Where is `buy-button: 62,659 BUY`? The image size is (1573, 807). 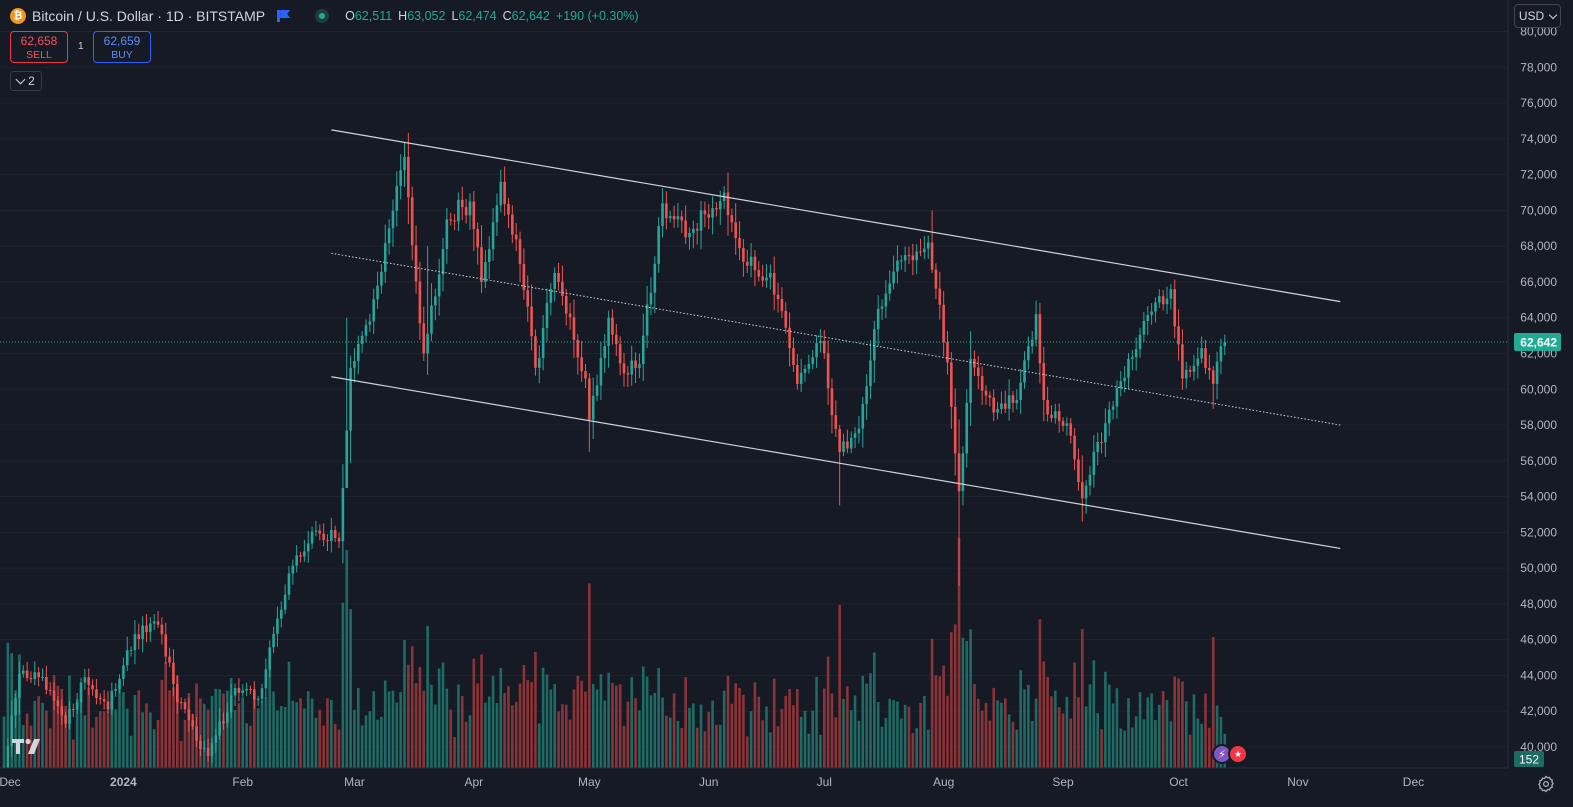 buy-button: 62,659 BUY is located at coordinates (122, 47).